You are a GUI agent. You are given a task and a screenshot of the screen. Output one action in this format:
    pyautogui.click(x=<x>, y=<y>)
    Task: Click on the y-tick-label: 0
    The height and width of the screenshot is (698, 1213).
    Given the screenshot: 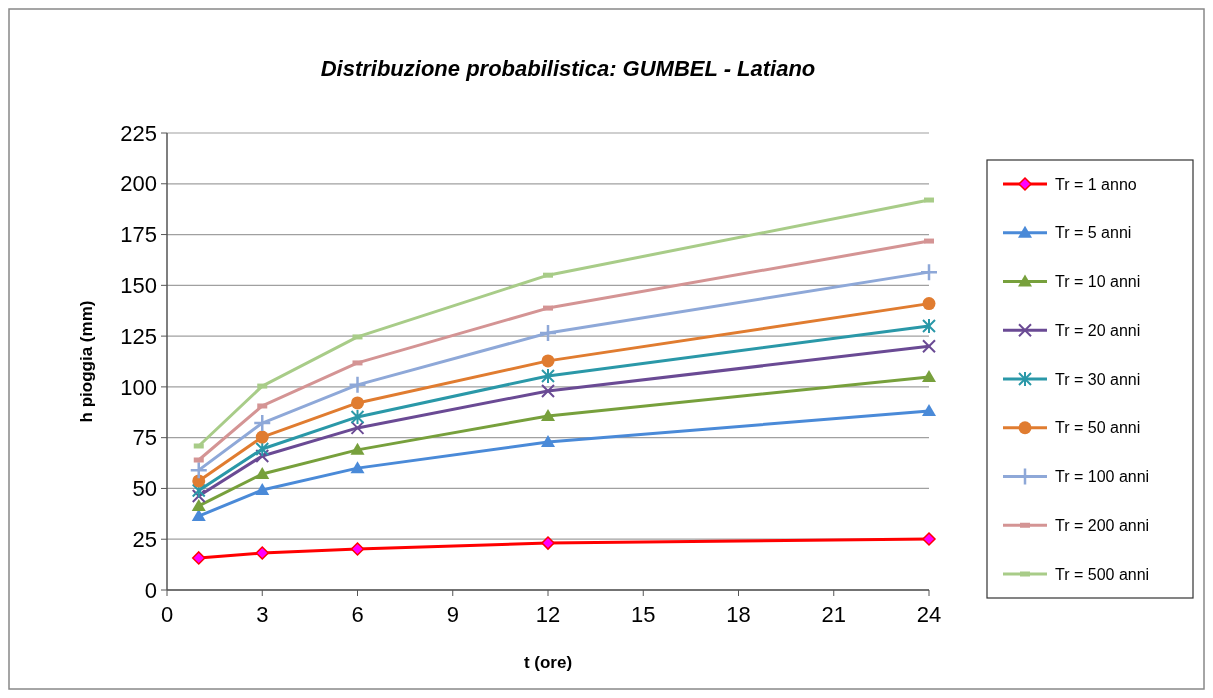 What is the action you would take?
    pyautogui.click(x=150, y=590)
    